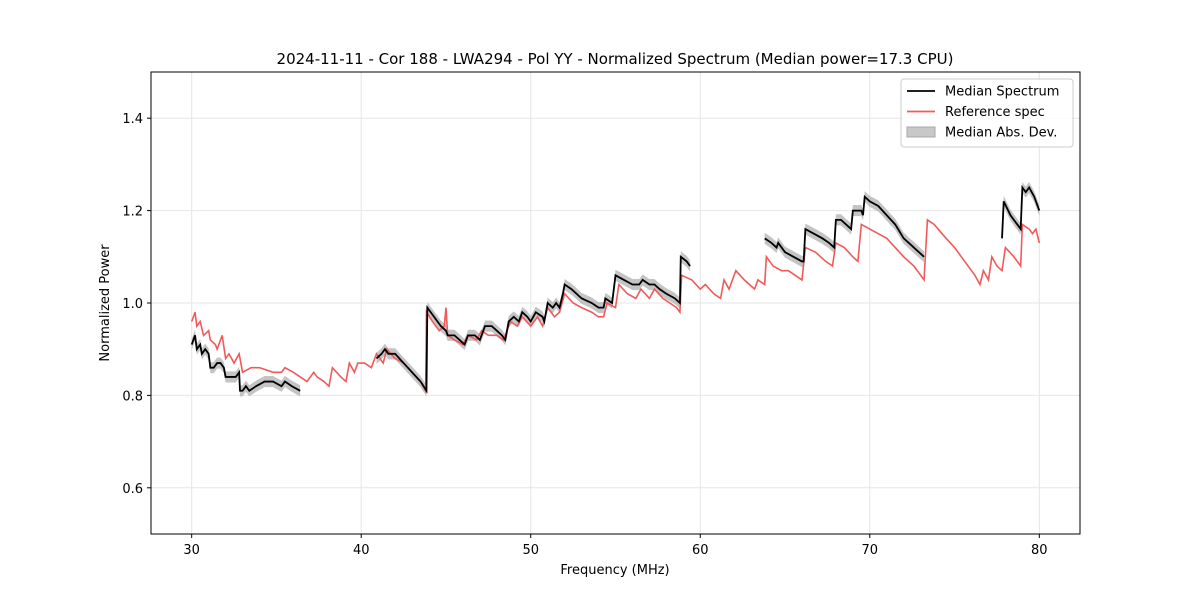 The height and width of the screenshot is (600, 1200). Describe the element at coordinates (870, 550) in the screenshot. I see `x-tick-label: 70` at that location.